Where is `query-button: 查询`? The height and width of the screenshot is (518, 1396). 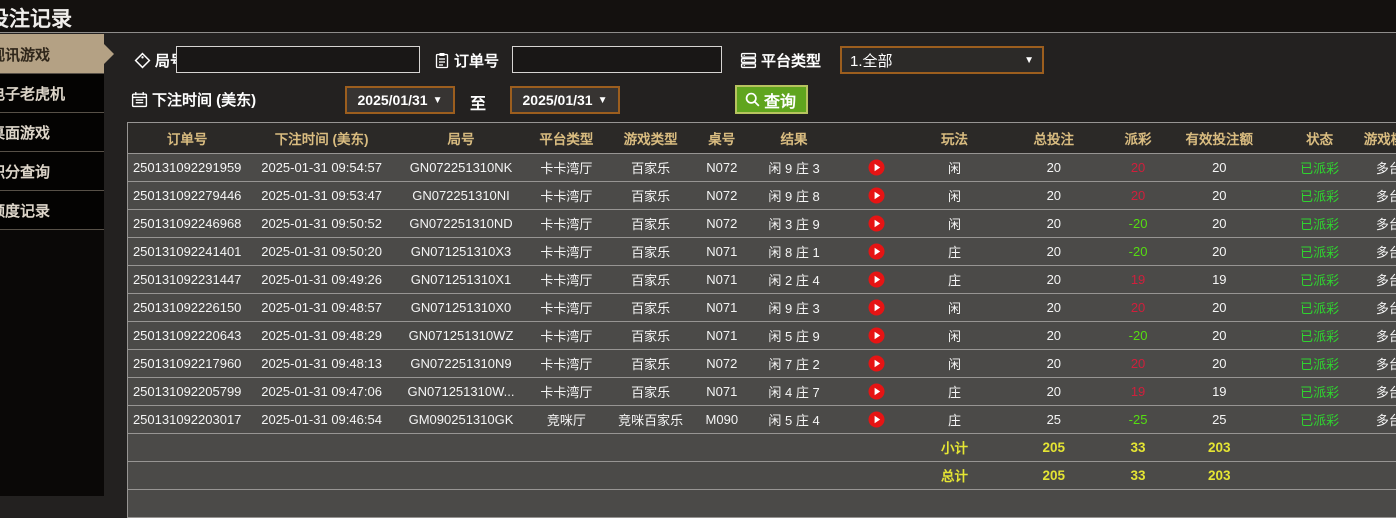
query-button: 查询 is located at coordinates (772, 99).